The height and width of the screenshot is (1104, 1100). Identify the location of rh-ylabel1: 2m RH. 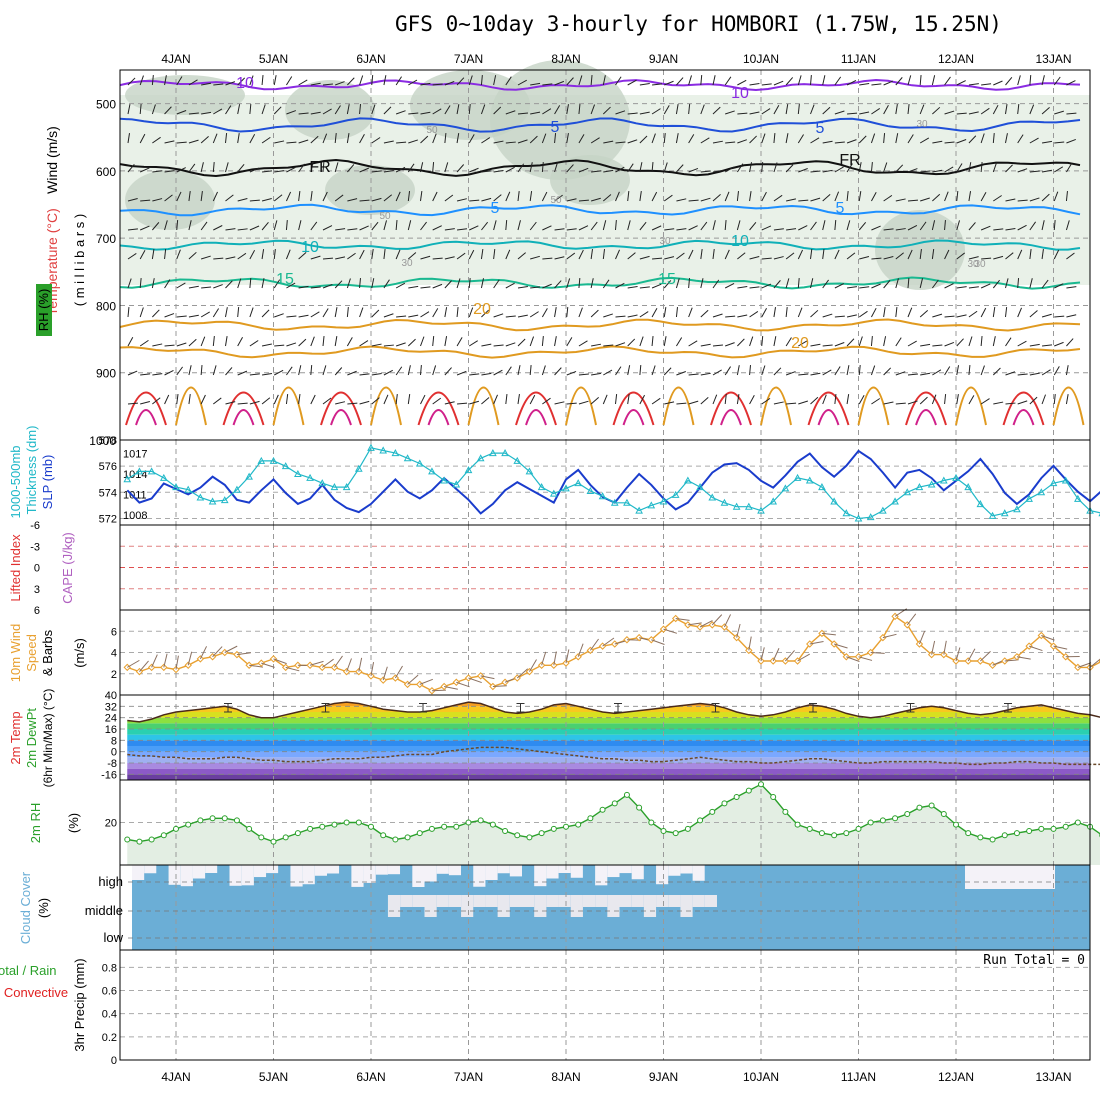
(35, 823).